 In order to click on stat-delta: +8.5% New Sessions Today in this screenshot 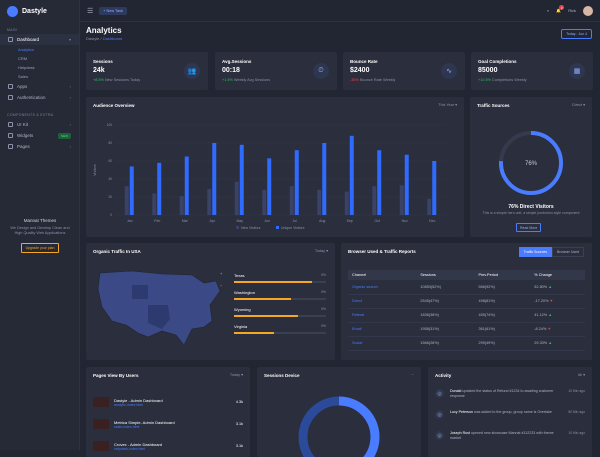, I will do `click(116, 80)`.